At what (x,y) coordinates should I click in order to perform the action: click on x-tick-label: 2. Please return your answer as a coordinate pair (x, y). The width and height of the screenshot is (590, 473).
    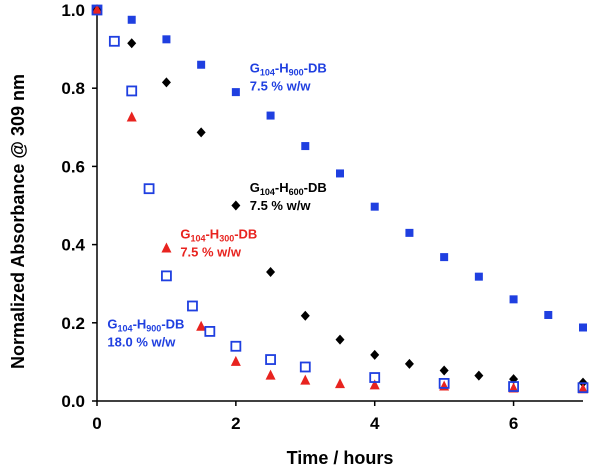
    Looking at the image, I should click on (235, 423).